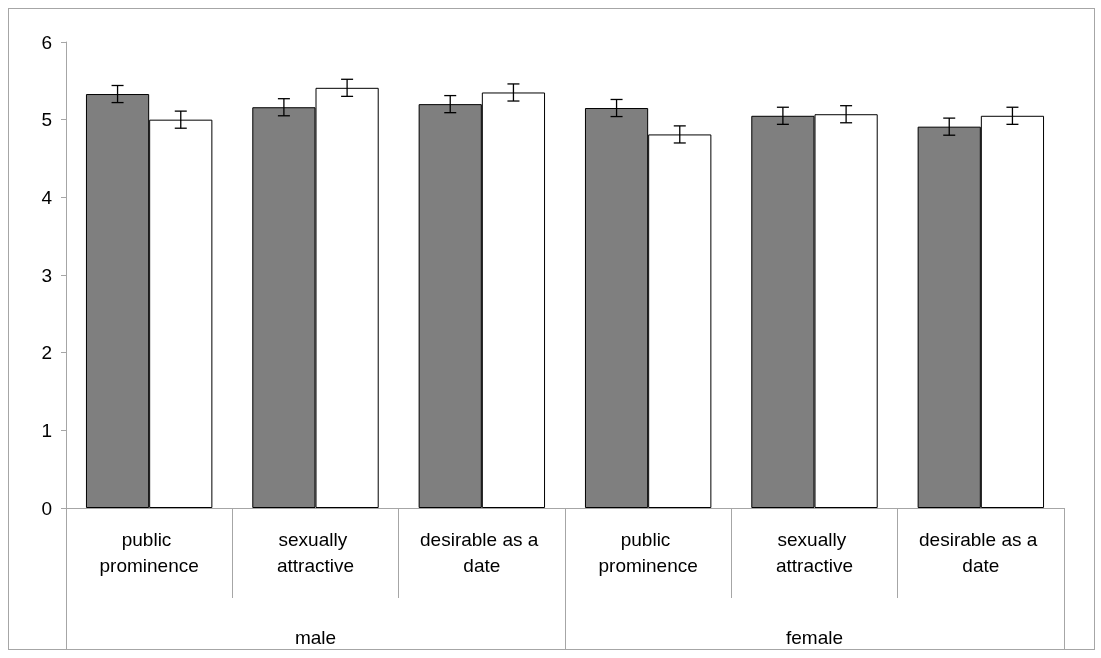  Describe the element at coordinates (315, 637) in the screenshot. I see `text: male` at that location.